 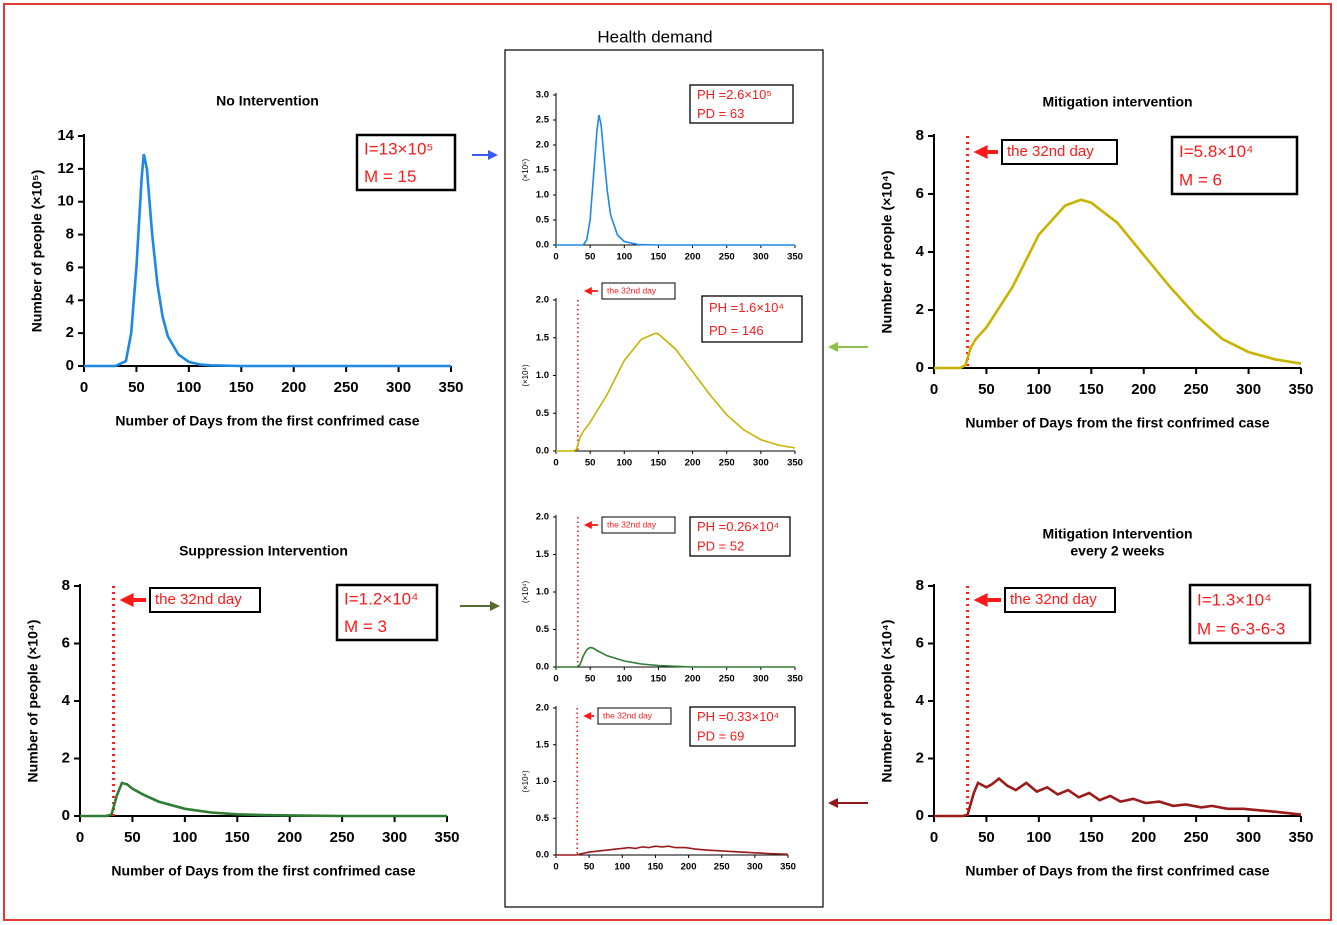 What do you see at coordinates (1216, 151) in the screenshot?
I see `annotation-text: I=5.8×10⁴` at bounding box center [1216, 151].